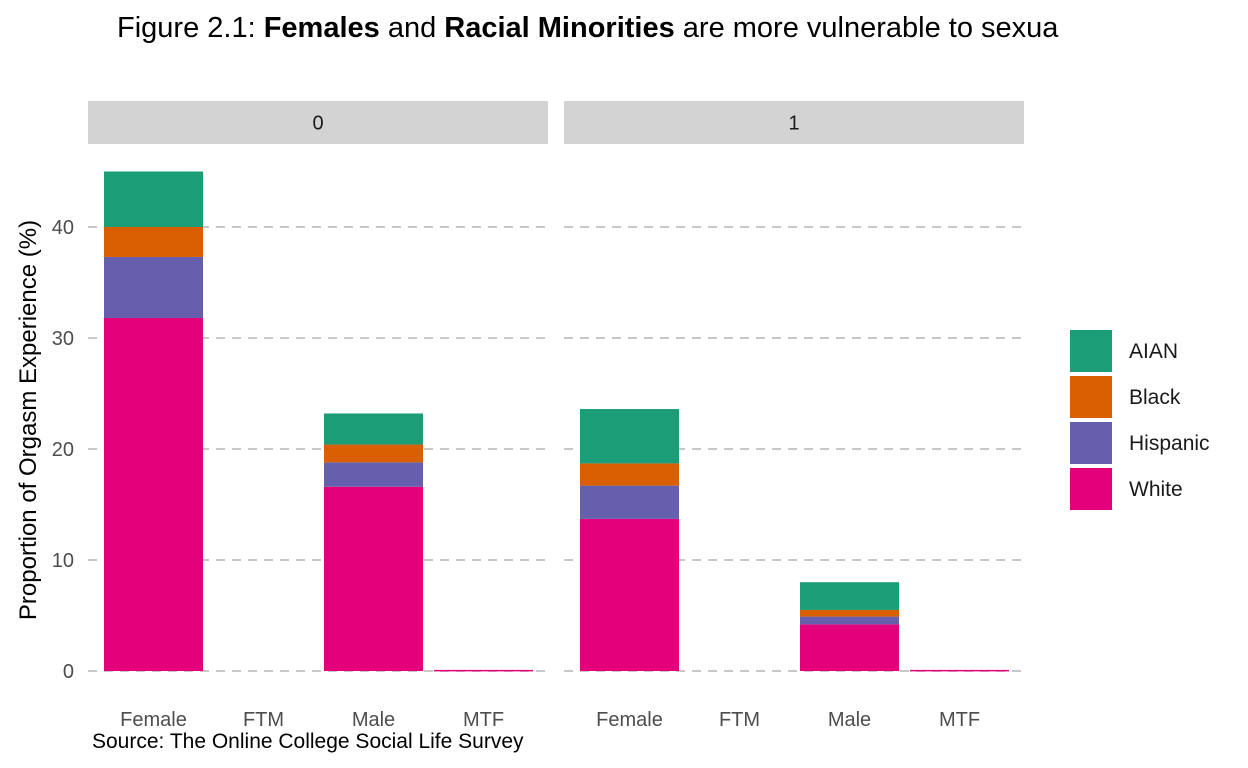  I want to click on facet-label-0: 0, so click(317, 124).